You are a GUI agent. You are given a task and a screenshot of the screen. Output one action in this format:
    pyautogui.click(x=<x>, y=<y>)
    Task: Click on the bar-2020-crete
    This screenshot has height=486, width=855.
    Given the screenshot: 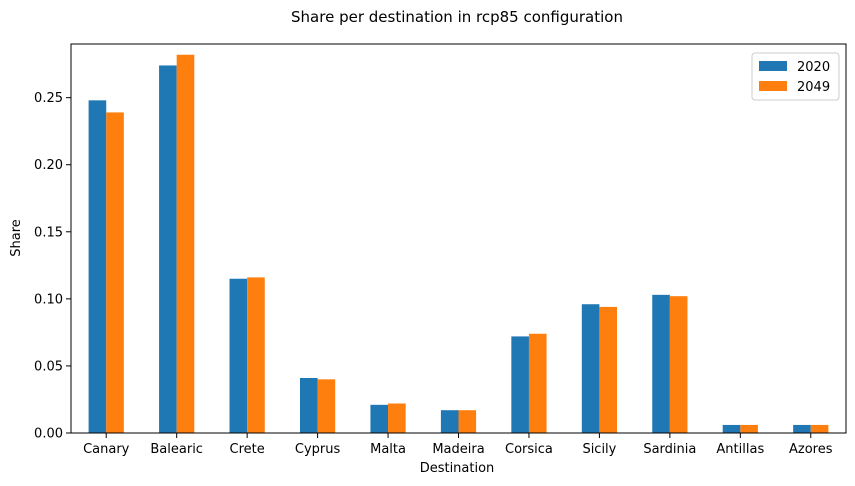 What is the action you would take?
    pyautogui.click(x=238, y=355)
    